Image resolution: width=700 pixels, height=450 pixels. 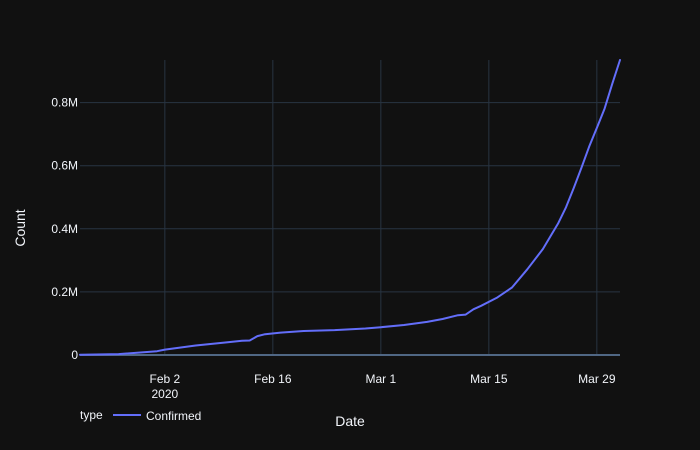 I want to click on x-tick-label: Feb 2, so click(x=165, y=379).